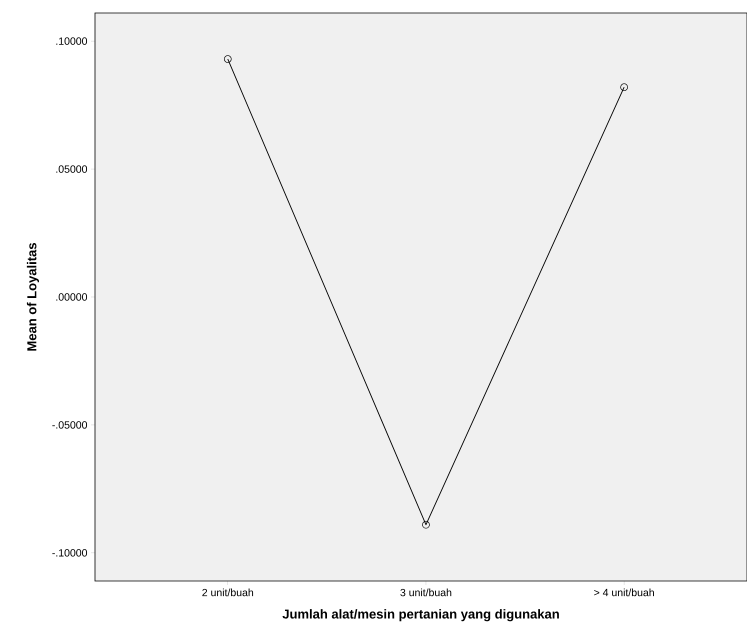  Describe the element at coordinates (72, 297) in the screenshot. I see `y-tick-label: .00000` at that location.